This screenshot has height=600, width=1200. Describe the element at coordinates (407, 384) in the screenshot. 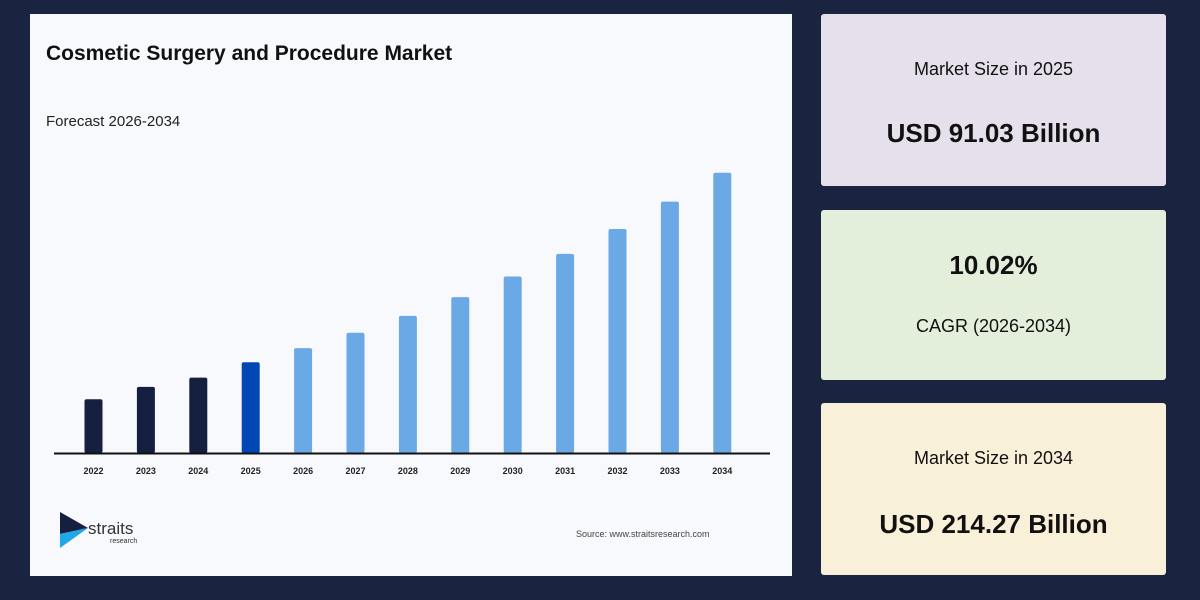

I see `bar-2028` at that location.